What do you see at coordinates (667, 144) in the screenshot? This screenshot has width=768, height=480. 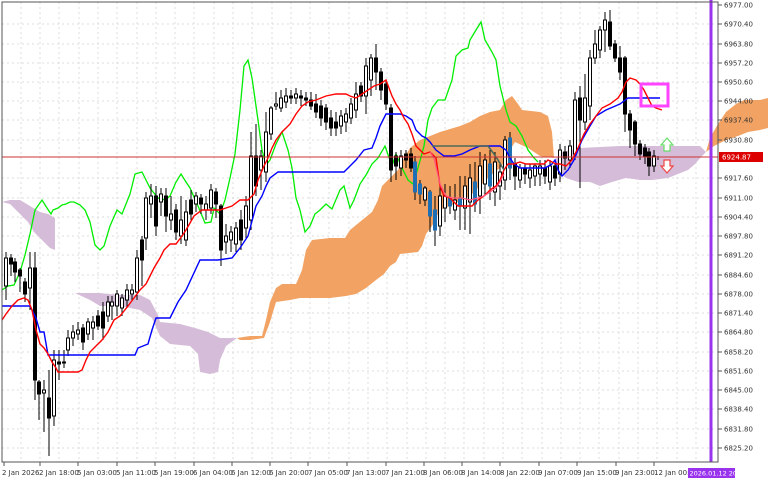 I see `arrow-up-icon` at bounding box center [667, 144].